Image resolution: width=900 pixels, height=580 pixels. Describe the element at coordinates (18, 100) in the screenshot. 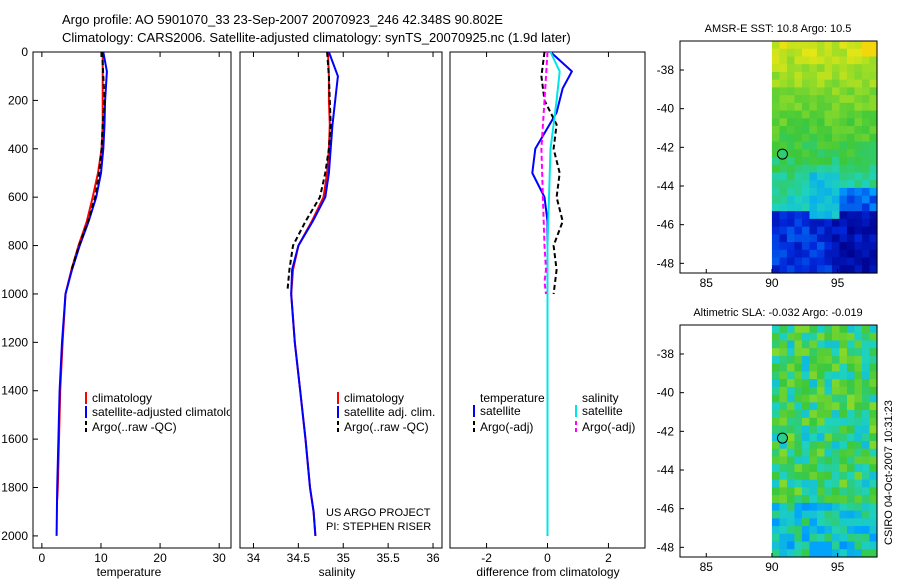

I see `ytick-label: 200` at that location.